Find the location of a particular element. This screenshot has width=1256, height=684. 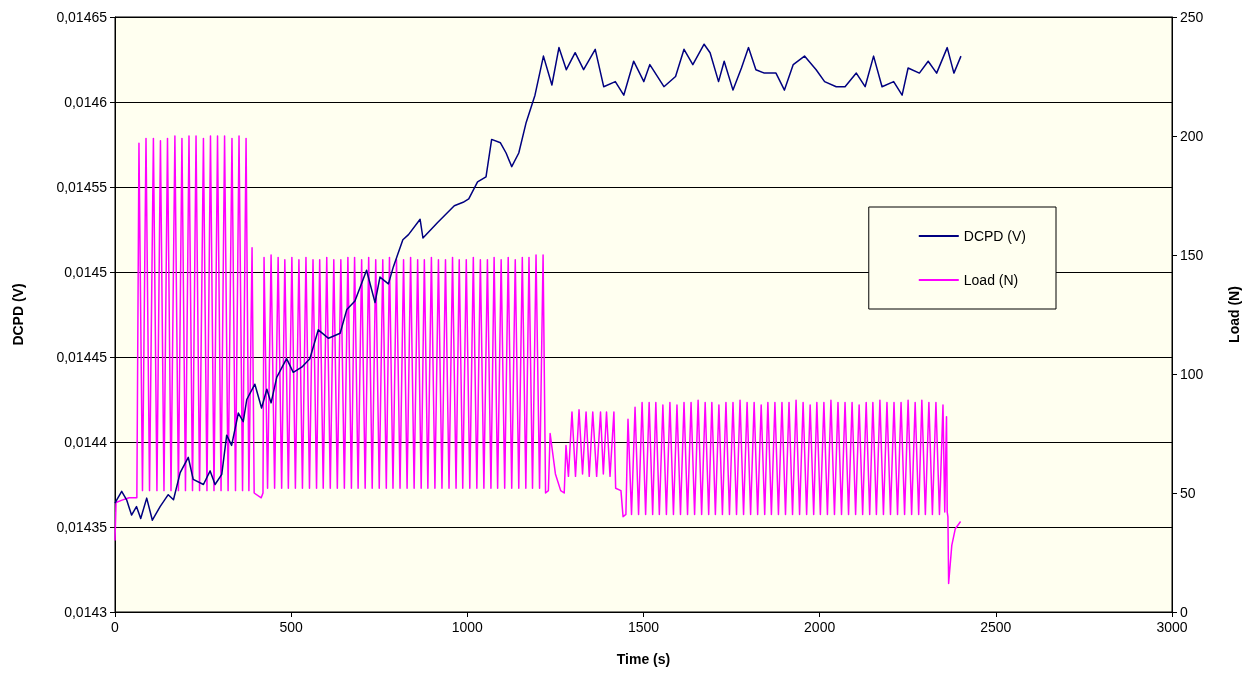

x-tick-label: 1000 is located at coordinates (467, 627).